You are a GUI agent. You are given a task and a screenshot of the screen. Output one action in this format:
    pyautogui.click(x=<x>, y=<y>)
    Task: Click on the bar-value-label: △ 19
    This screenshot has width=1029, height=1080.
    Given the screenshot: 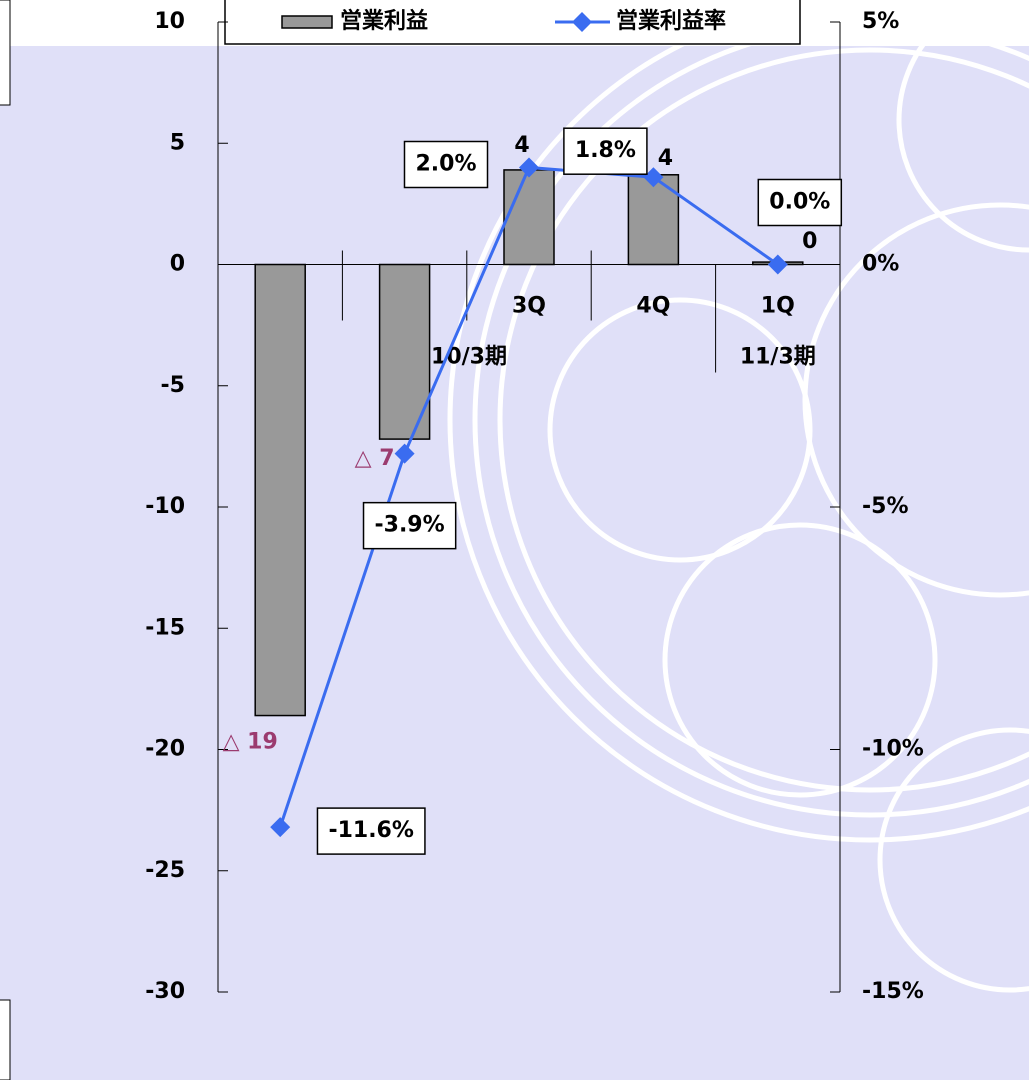 What is the action you would take?
    pyautogui.click(x=250, y=742)
    